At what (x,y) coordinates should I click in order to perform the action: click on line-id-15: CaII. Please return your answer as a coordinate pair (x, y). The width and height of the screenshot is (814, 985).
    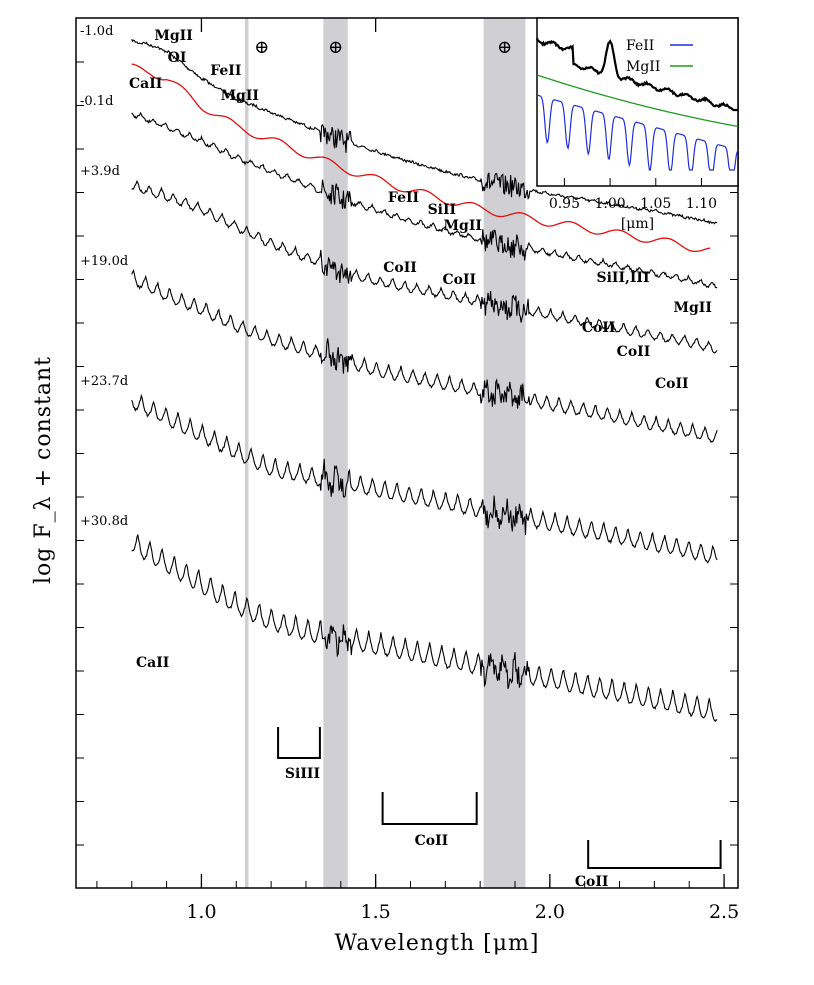
    Looking at the image, I should click on (152, 663).